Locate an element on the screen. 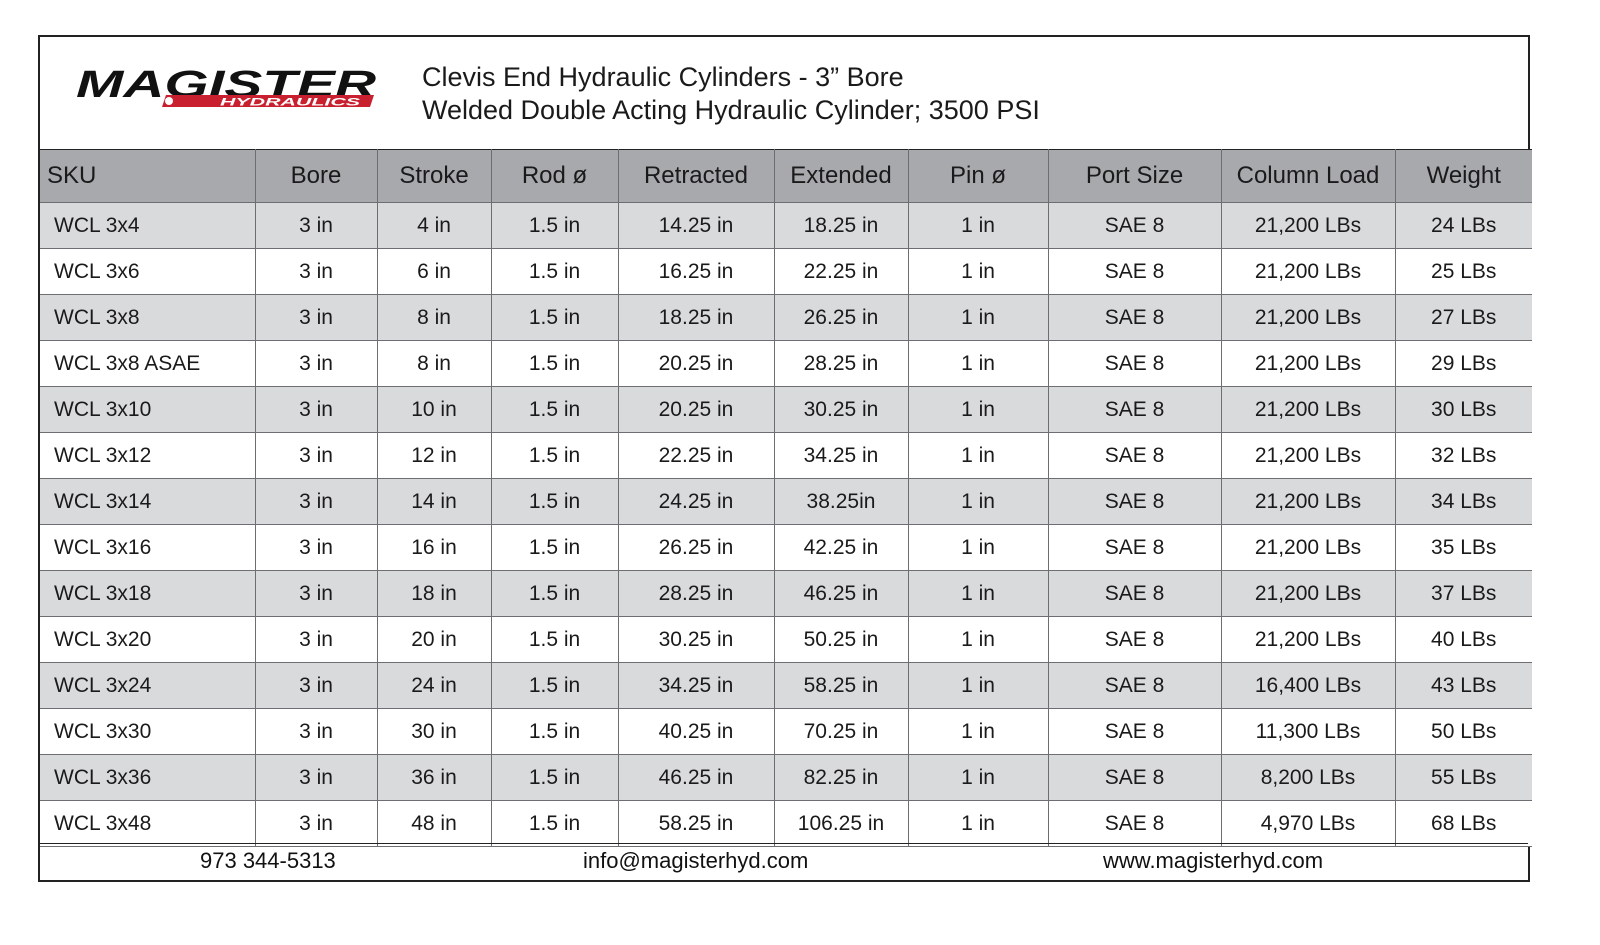 The height and width of the screenshot is (945, 1600). cell-sku: WCL 3x8 is located at coordinates (148, 317).